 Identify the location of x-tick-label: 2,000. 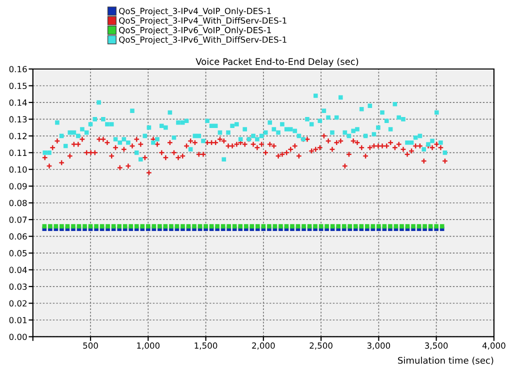
(263, 346).